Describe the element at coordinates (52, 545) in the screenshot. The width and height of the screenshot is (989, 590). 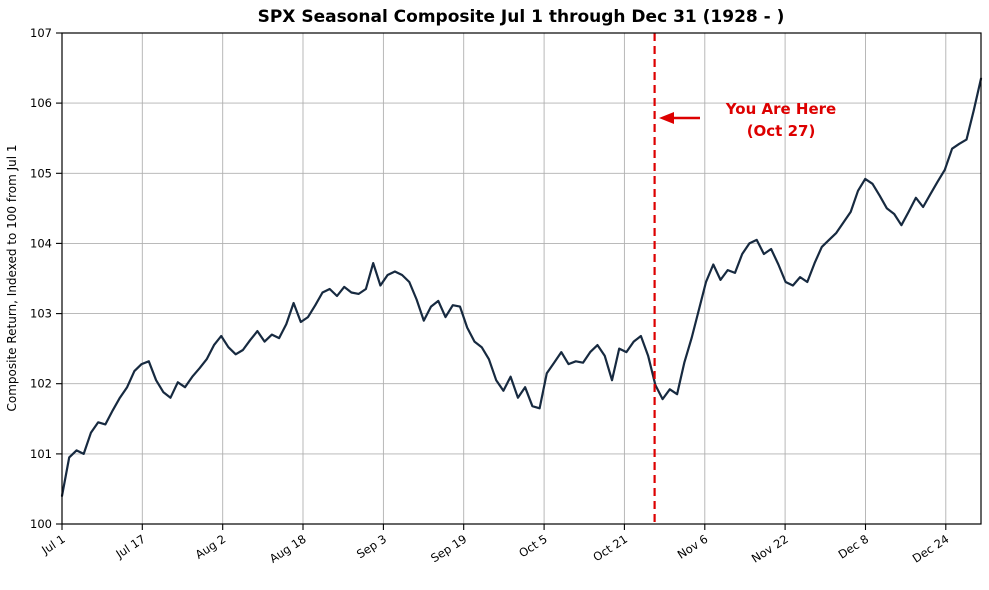
I see `x-tick-label: Jul 1` at that location.